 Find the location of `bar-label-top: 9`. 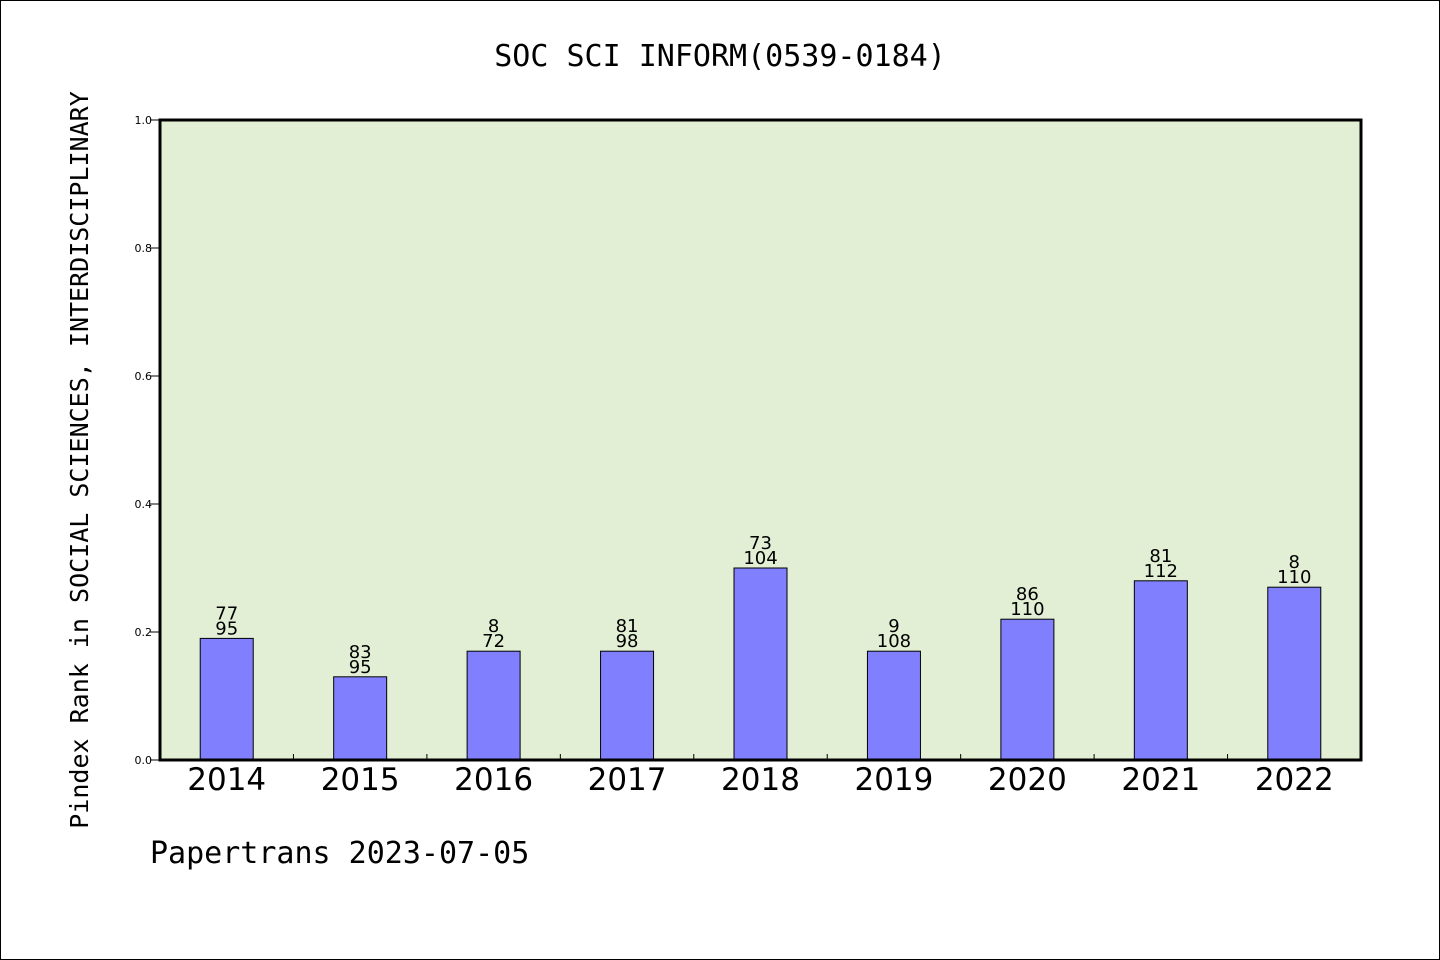

bar-label-top: 9 is located at coordinates (893, 626).